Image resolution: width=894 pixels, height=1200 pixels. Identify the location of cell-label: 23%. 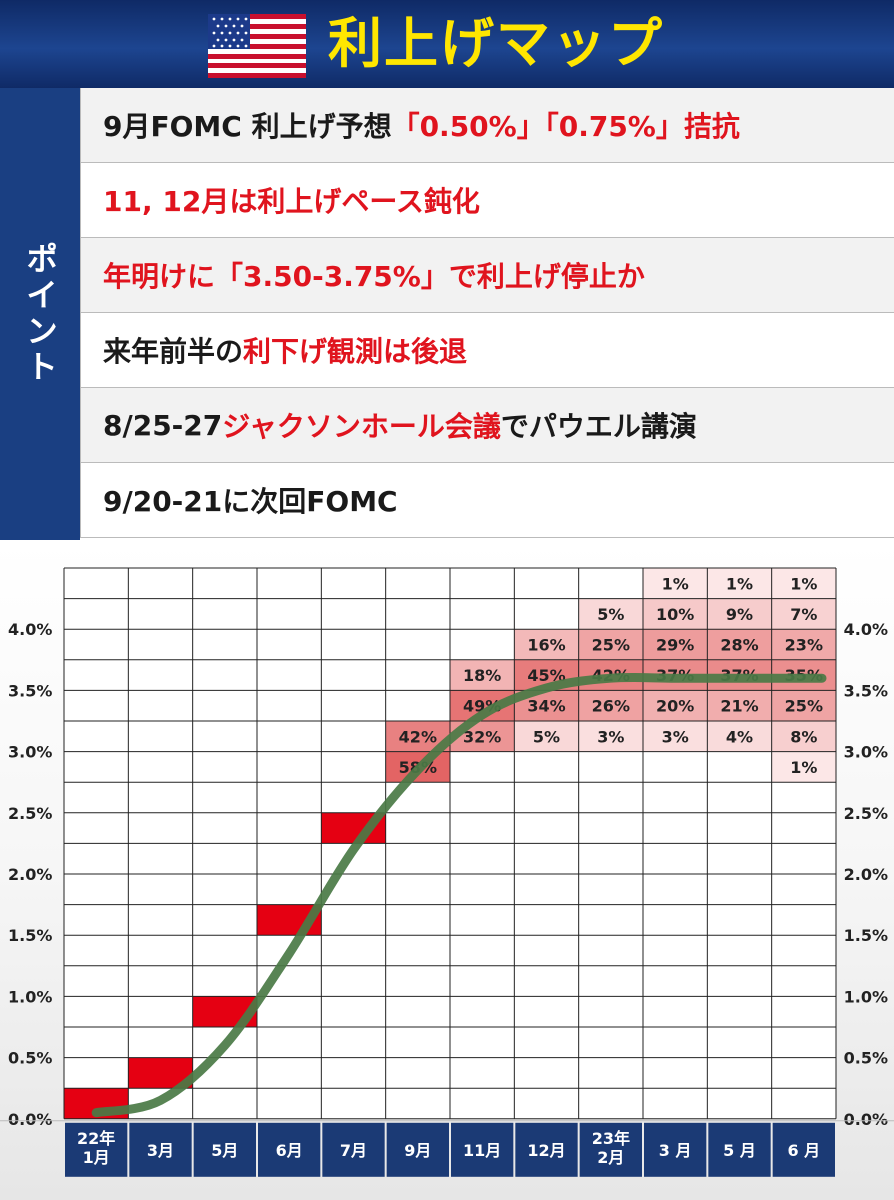
(804, 645).